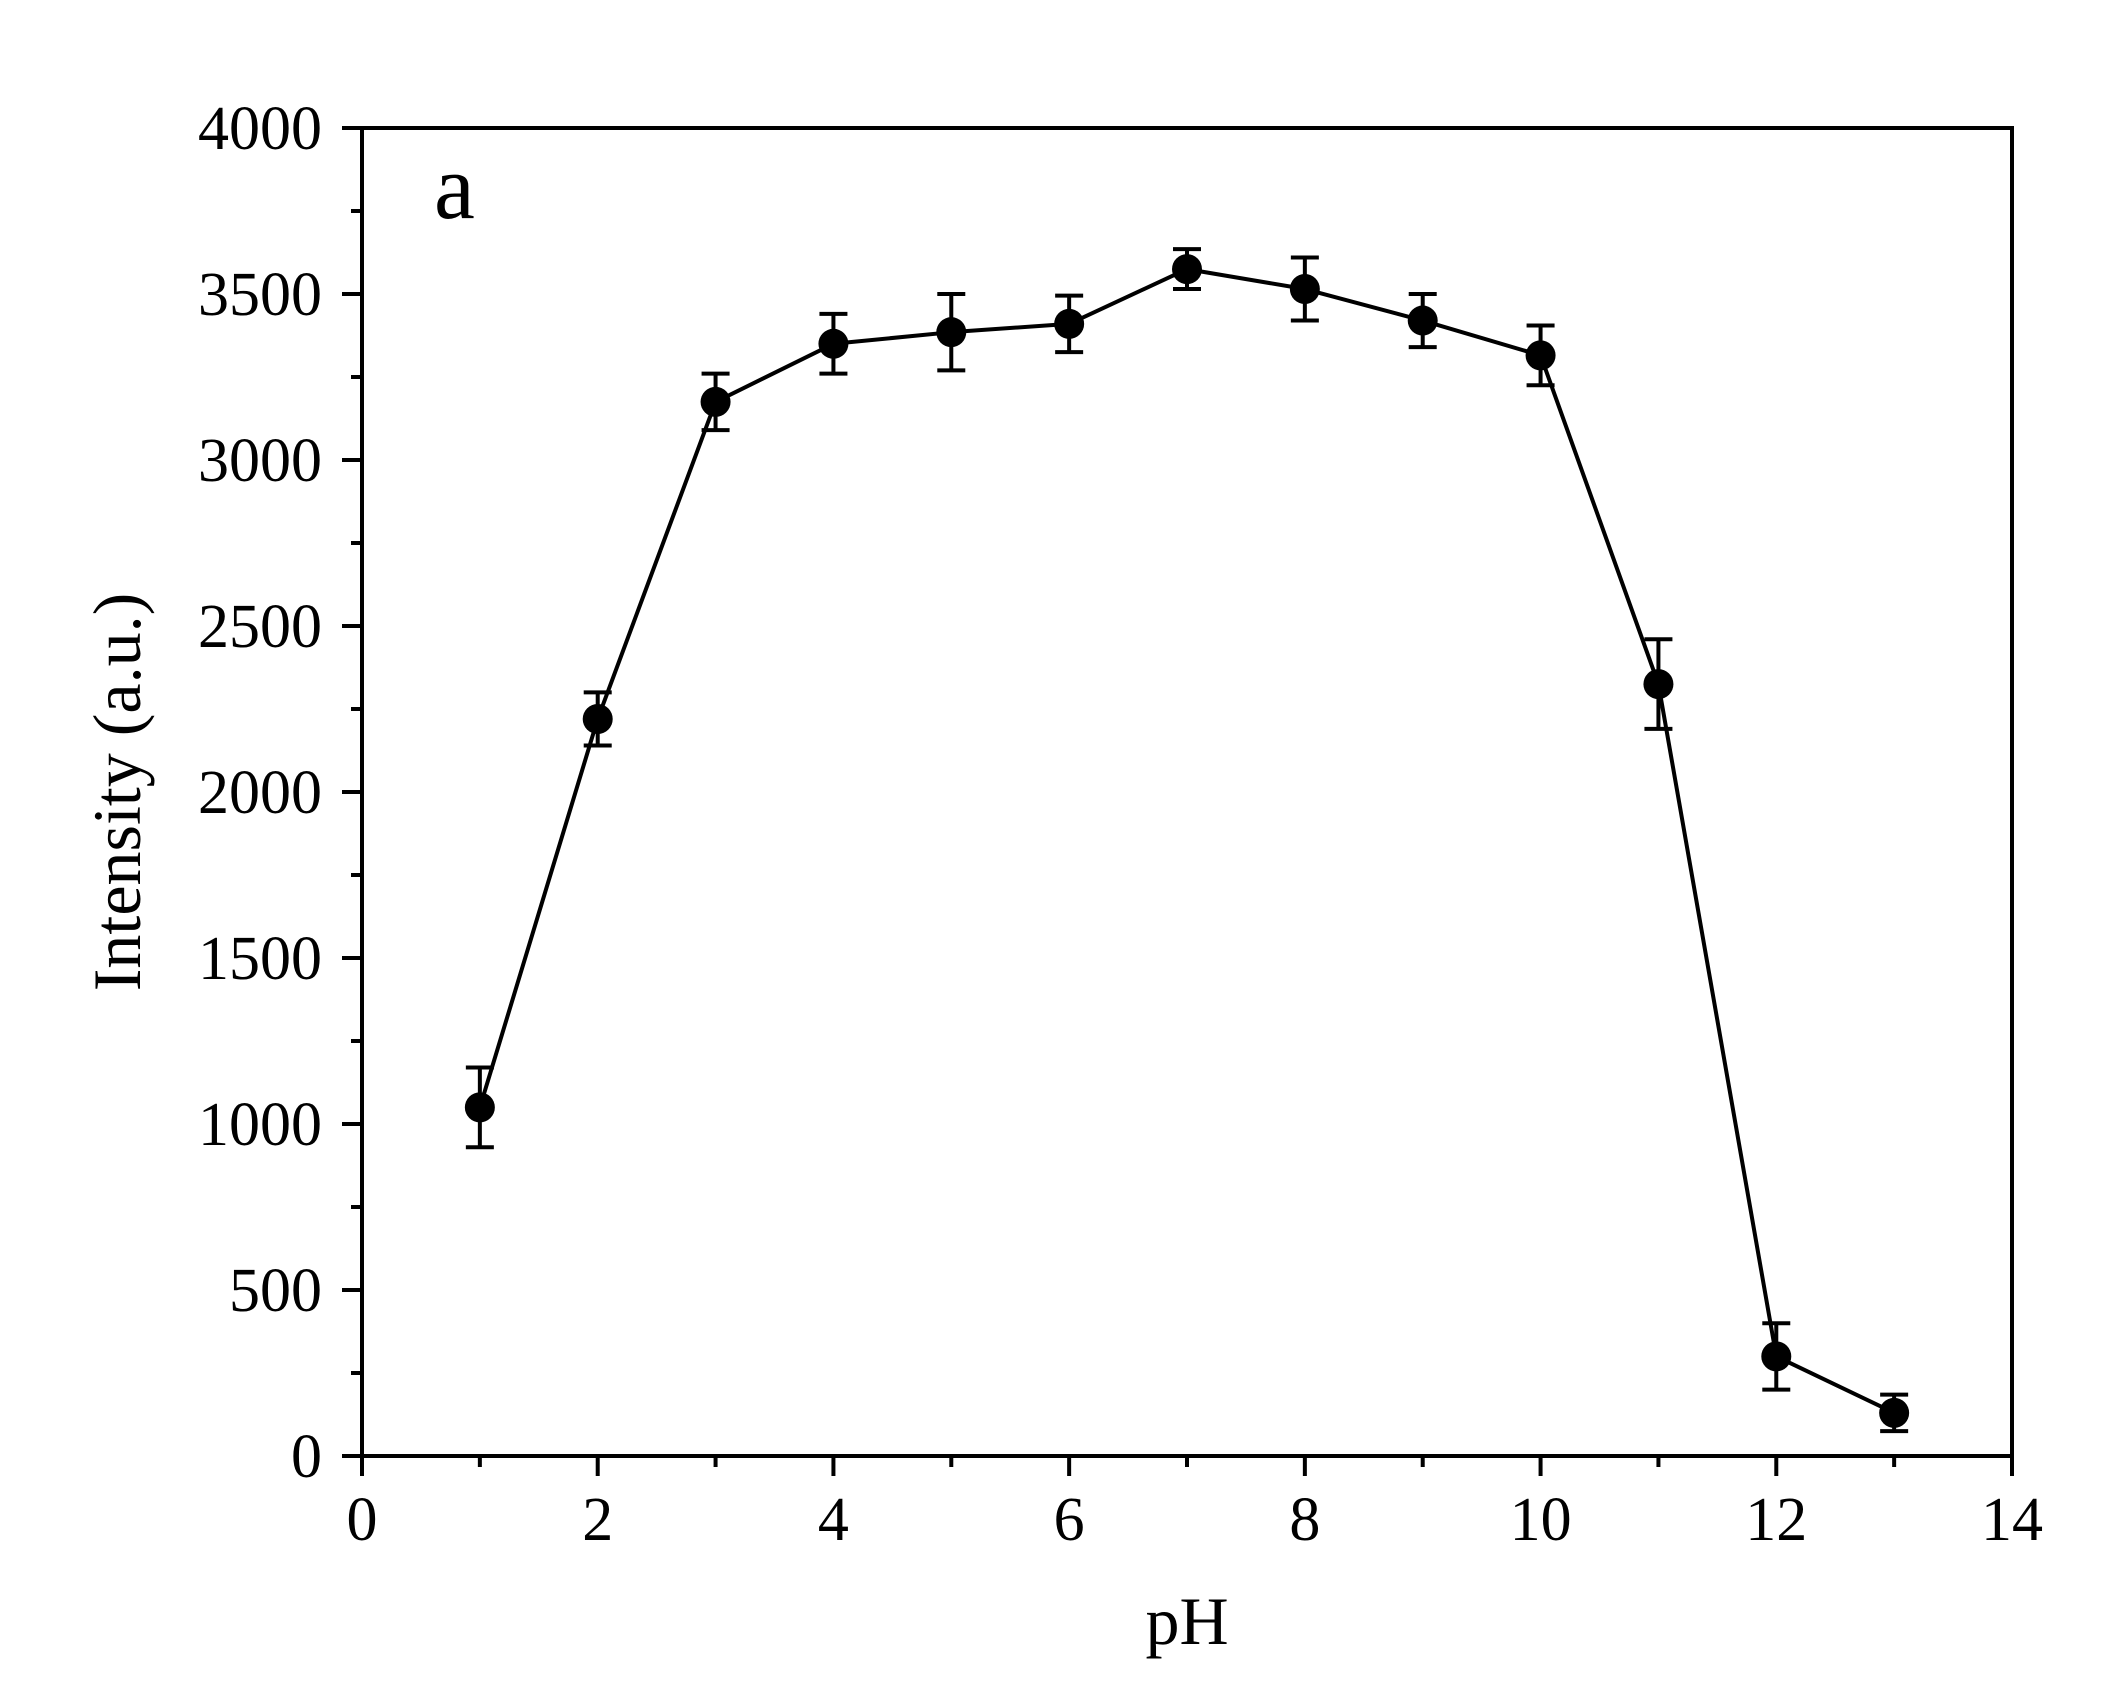 This screenshot has width=2124, height=1686. What do you see at coordinates (1541, 1520) in the screenshot?
I see `x-tick-label: 10` at bounding box center [1541, 1520].